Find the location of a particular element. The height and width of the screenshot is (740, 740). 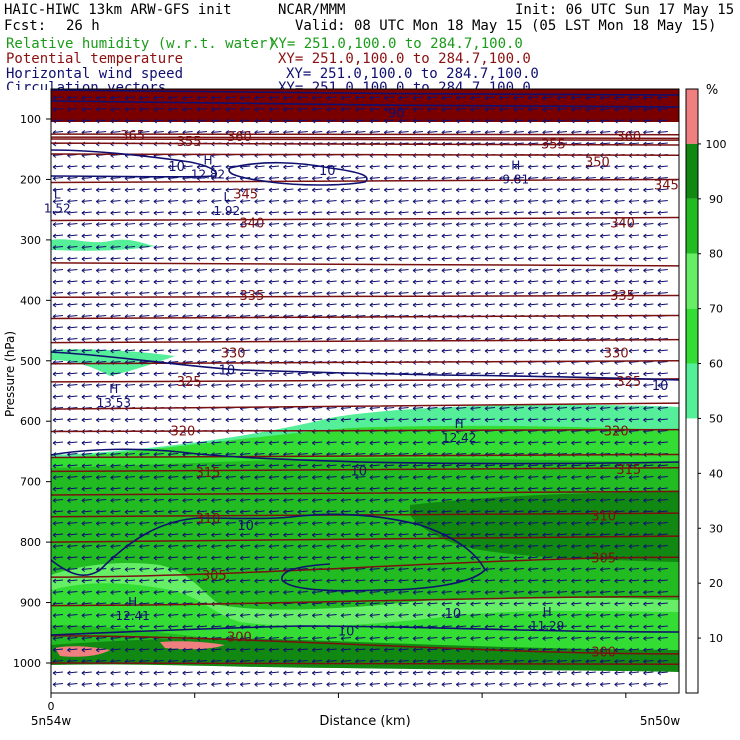

theta-contour is located at coordinates (365, 539).